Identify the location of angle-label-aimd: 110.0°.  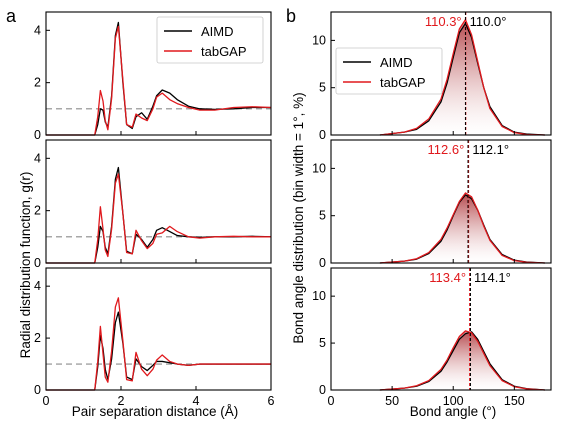
(488, 21).